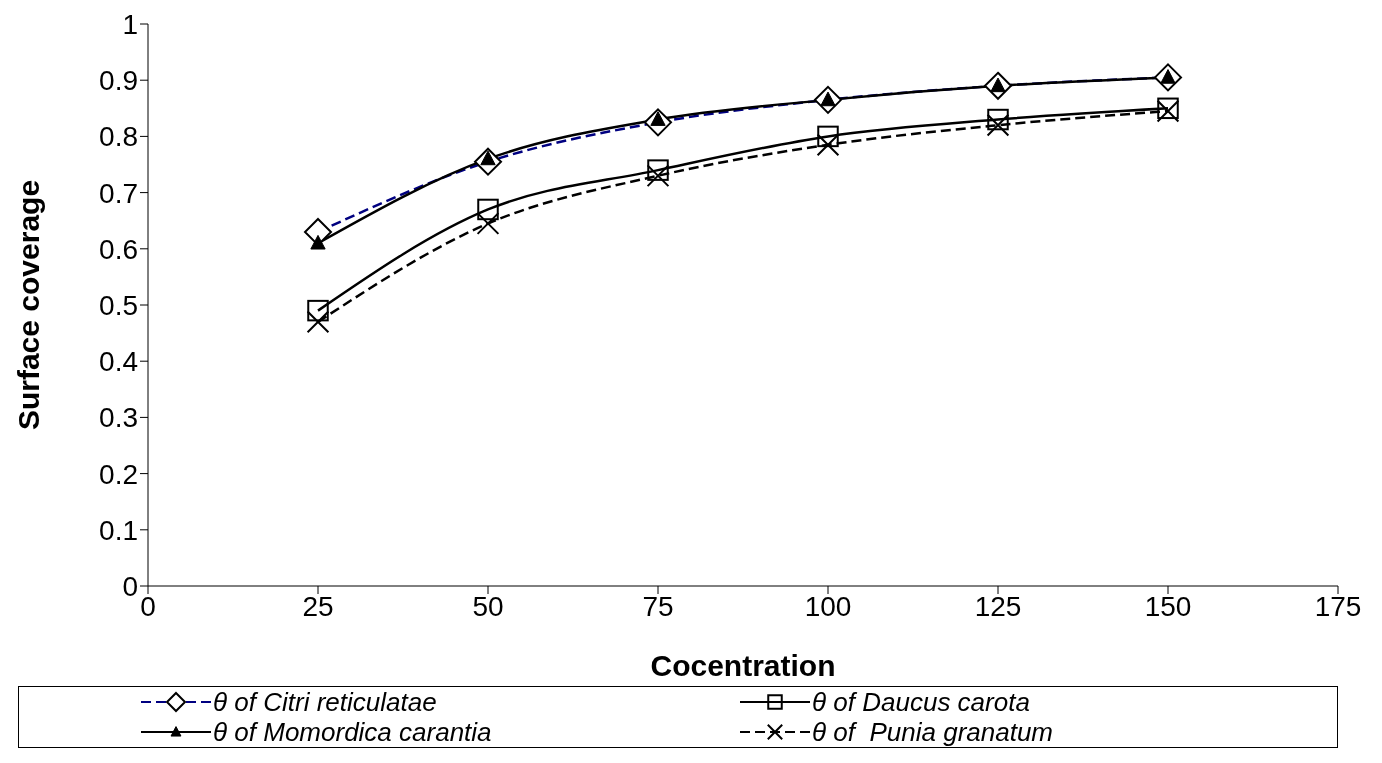 The height and width of the screenshot is (763, 1382). I want to click on legend-label: θ of Momordica carantia, so click(352, 732).